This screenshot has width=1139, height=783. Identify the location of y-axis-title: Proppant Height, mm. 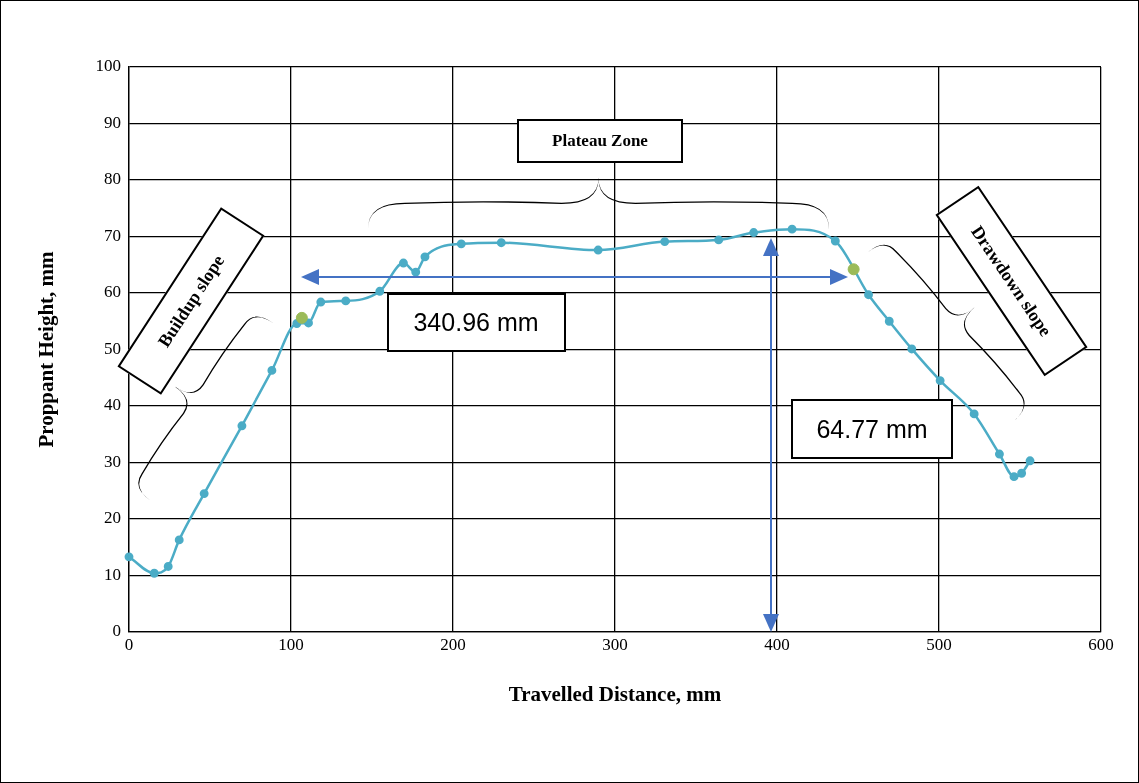
(46, 349).